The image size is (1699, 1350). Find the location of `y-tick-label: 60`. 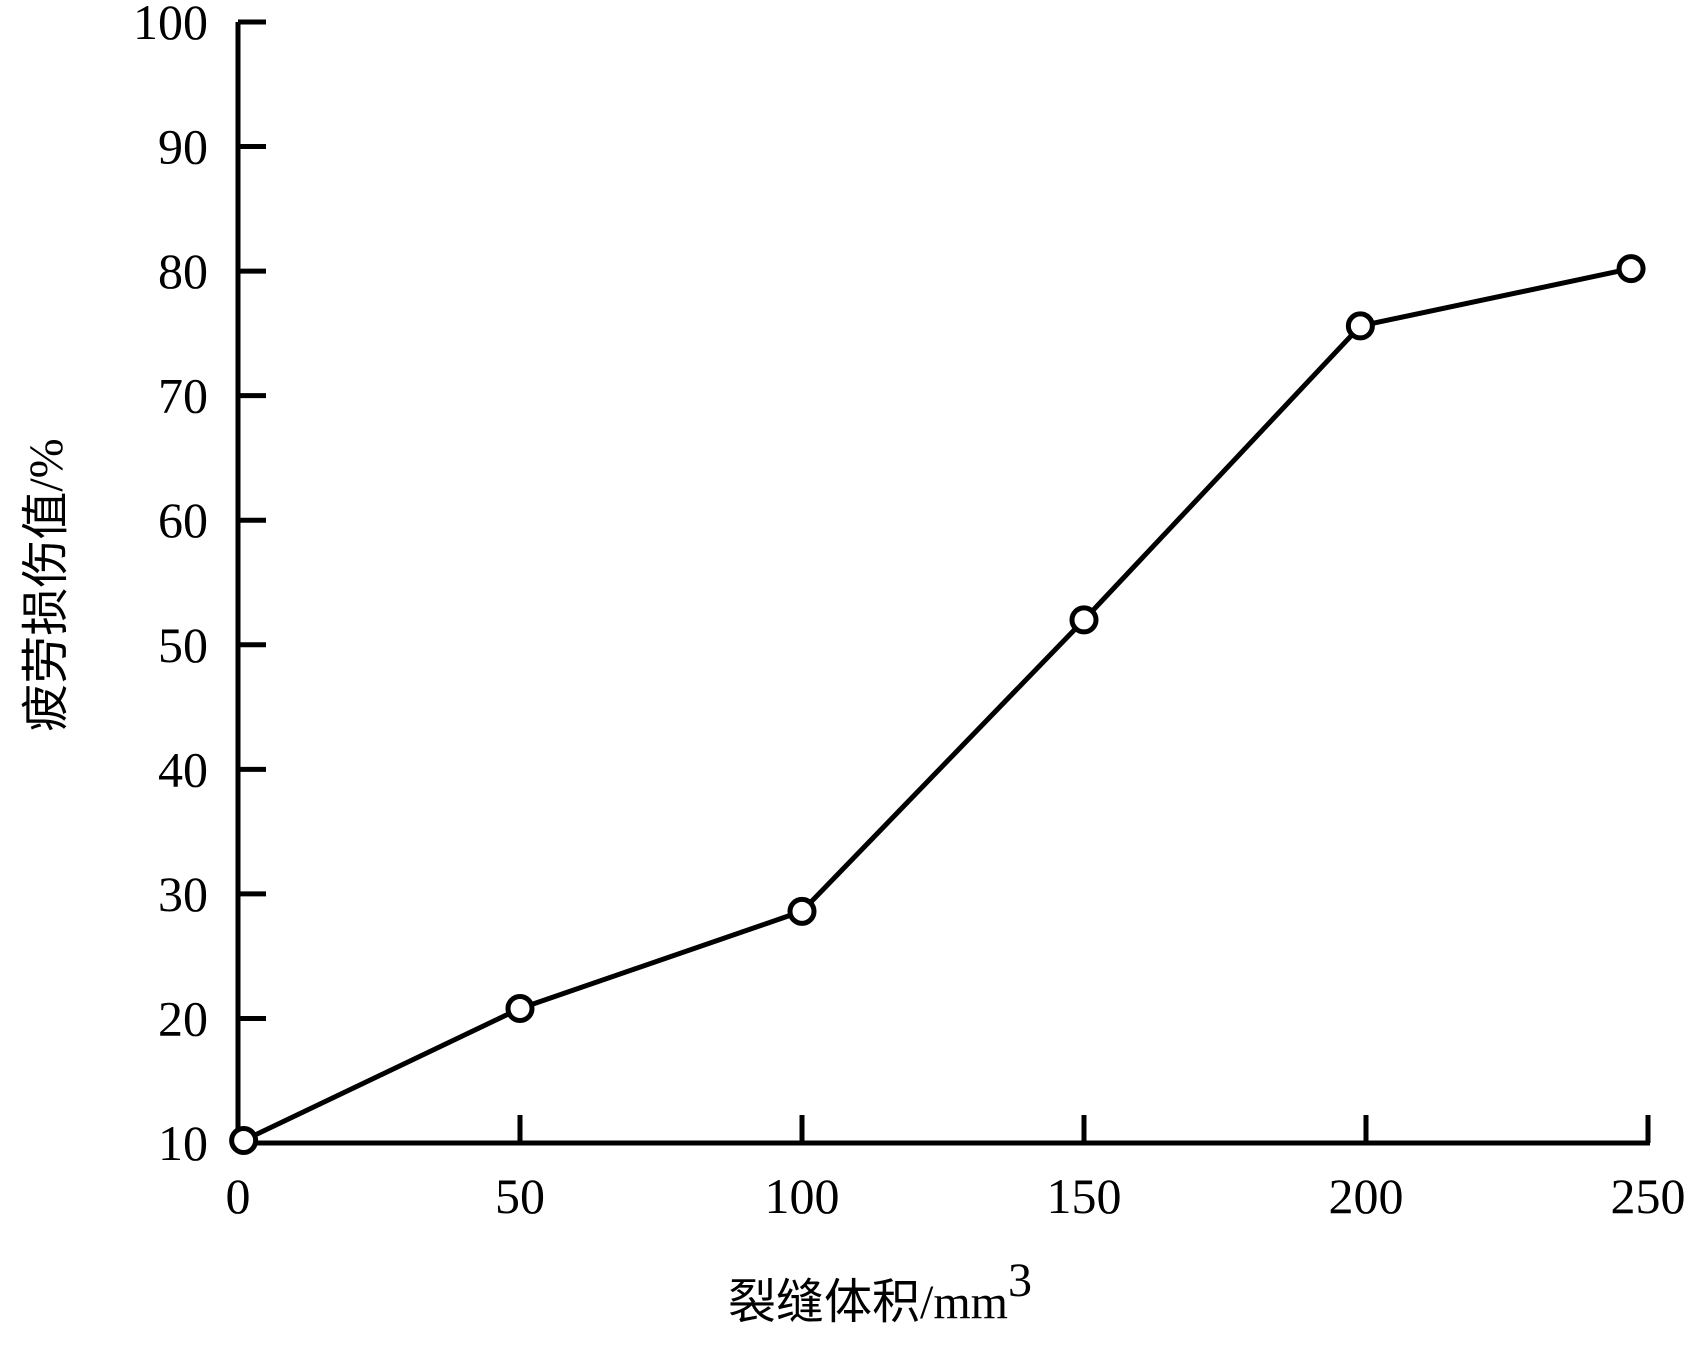

y-tick-label: 60 is located at coordinates (183, 520).